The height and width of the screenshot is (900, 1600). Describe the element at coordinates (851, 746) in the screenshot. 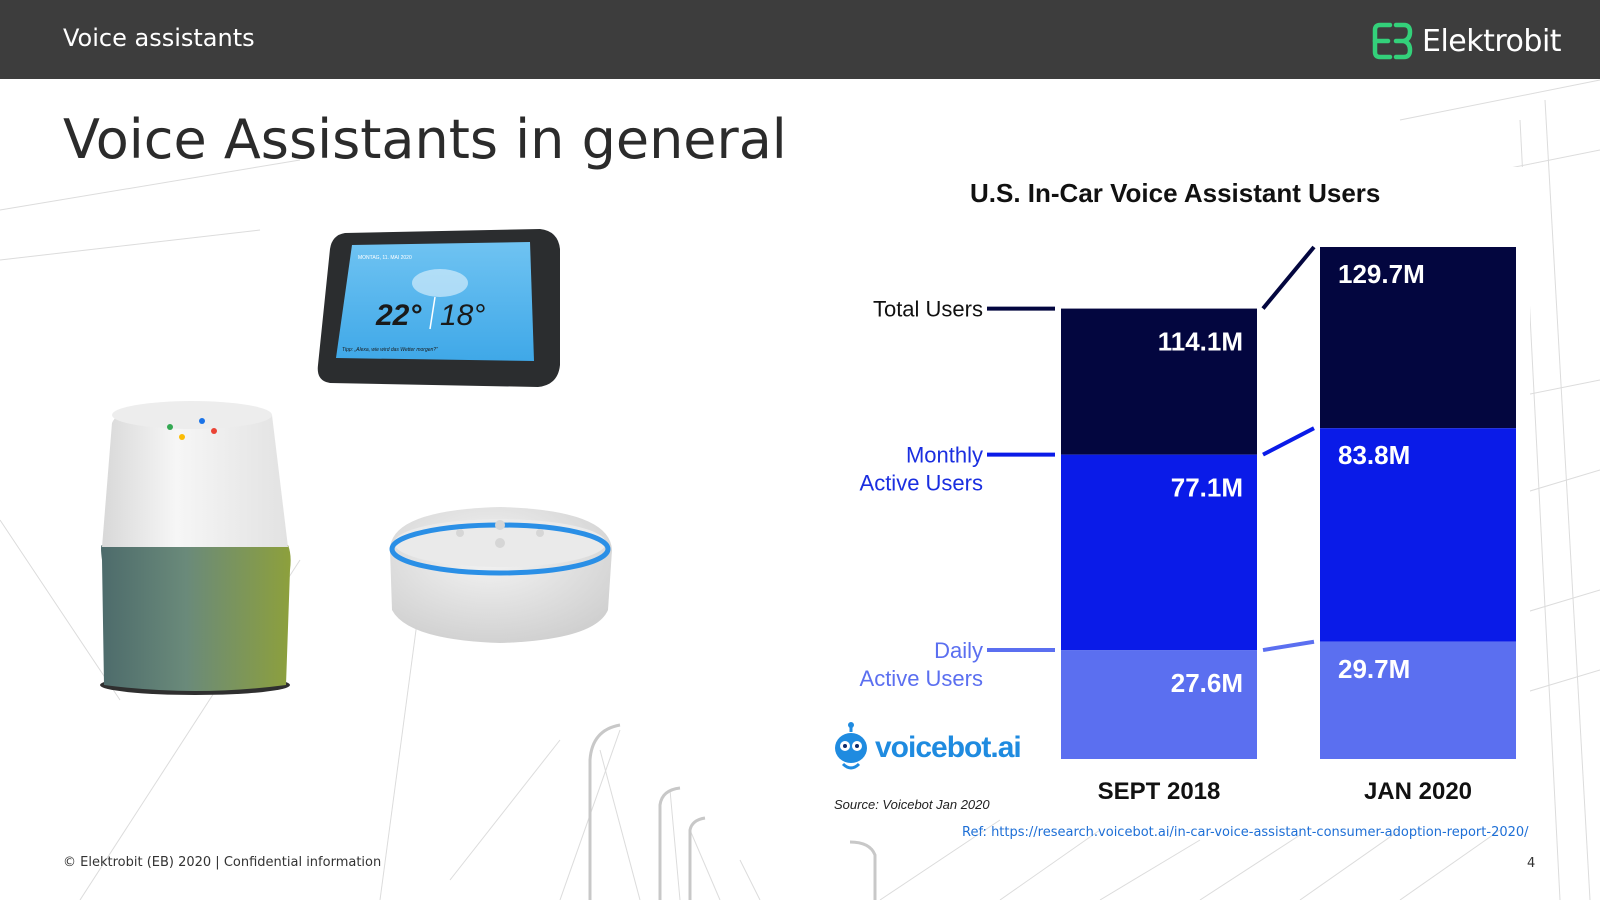

I see `voicebot-robot-icon` at that location.